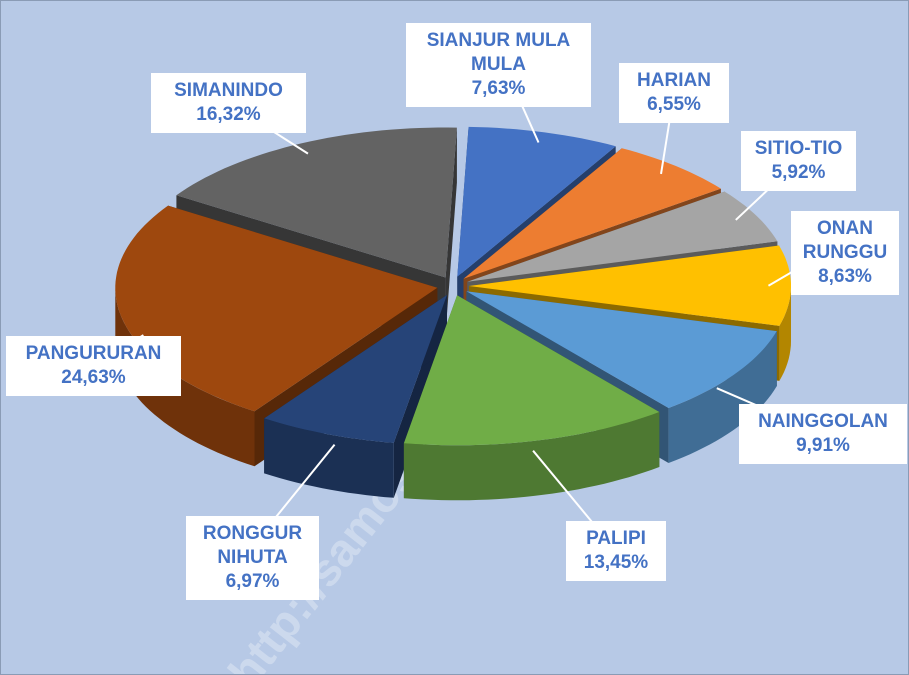 The width and height of the screenshot is (909, 675). What do you see at coordinates (93, 353) in the screenshot?
I see `category-label: PANGURURAN` at bounding box center [93, 353].